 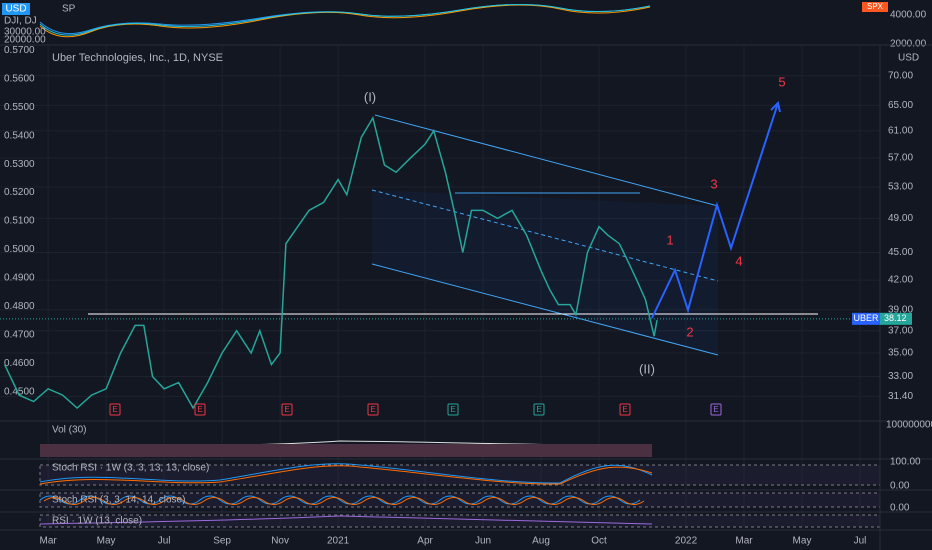 What do you see at coordinates (900, 187) in the screenshot?
I see `y-tick-label: 53.00` at bounding box center [900, 187].